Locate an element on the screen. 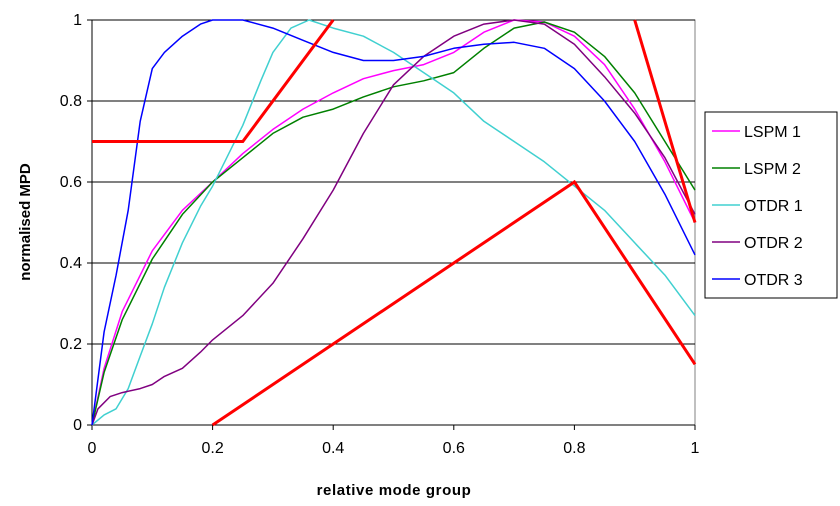 The width and height of the screenshot is (840, 506). y-axis-label: normalised MPD is located at coordinates (25, 222).